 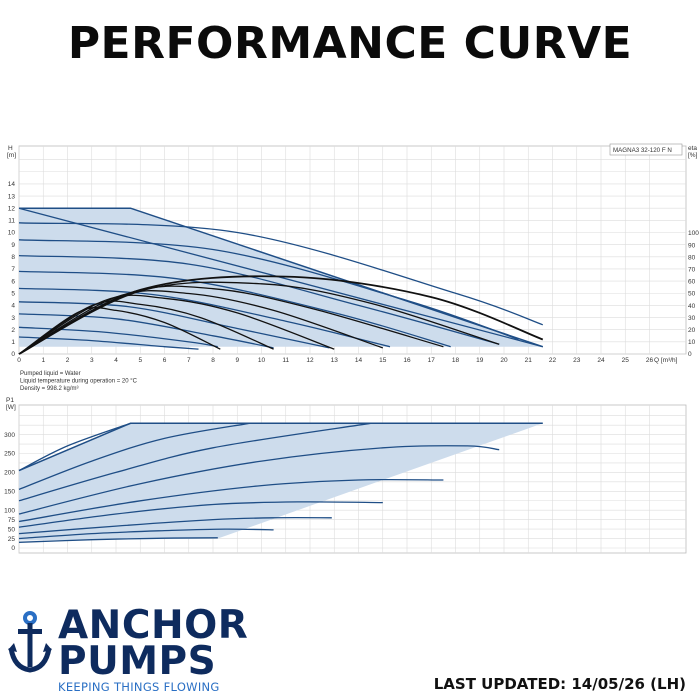 What do you see at coordinates (9, 510) in the screenshot?
I see `y-tick-label: 100` at bounding box center [9, 510].